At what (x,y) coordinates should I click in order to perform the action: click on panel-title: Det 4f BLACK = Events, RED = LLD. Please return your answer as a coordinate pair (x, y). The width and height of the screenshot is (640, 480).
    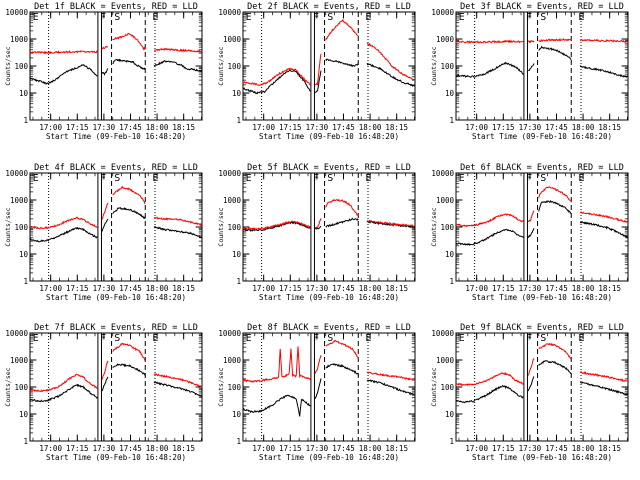
    Looking at the image, I should click on (116, 168).